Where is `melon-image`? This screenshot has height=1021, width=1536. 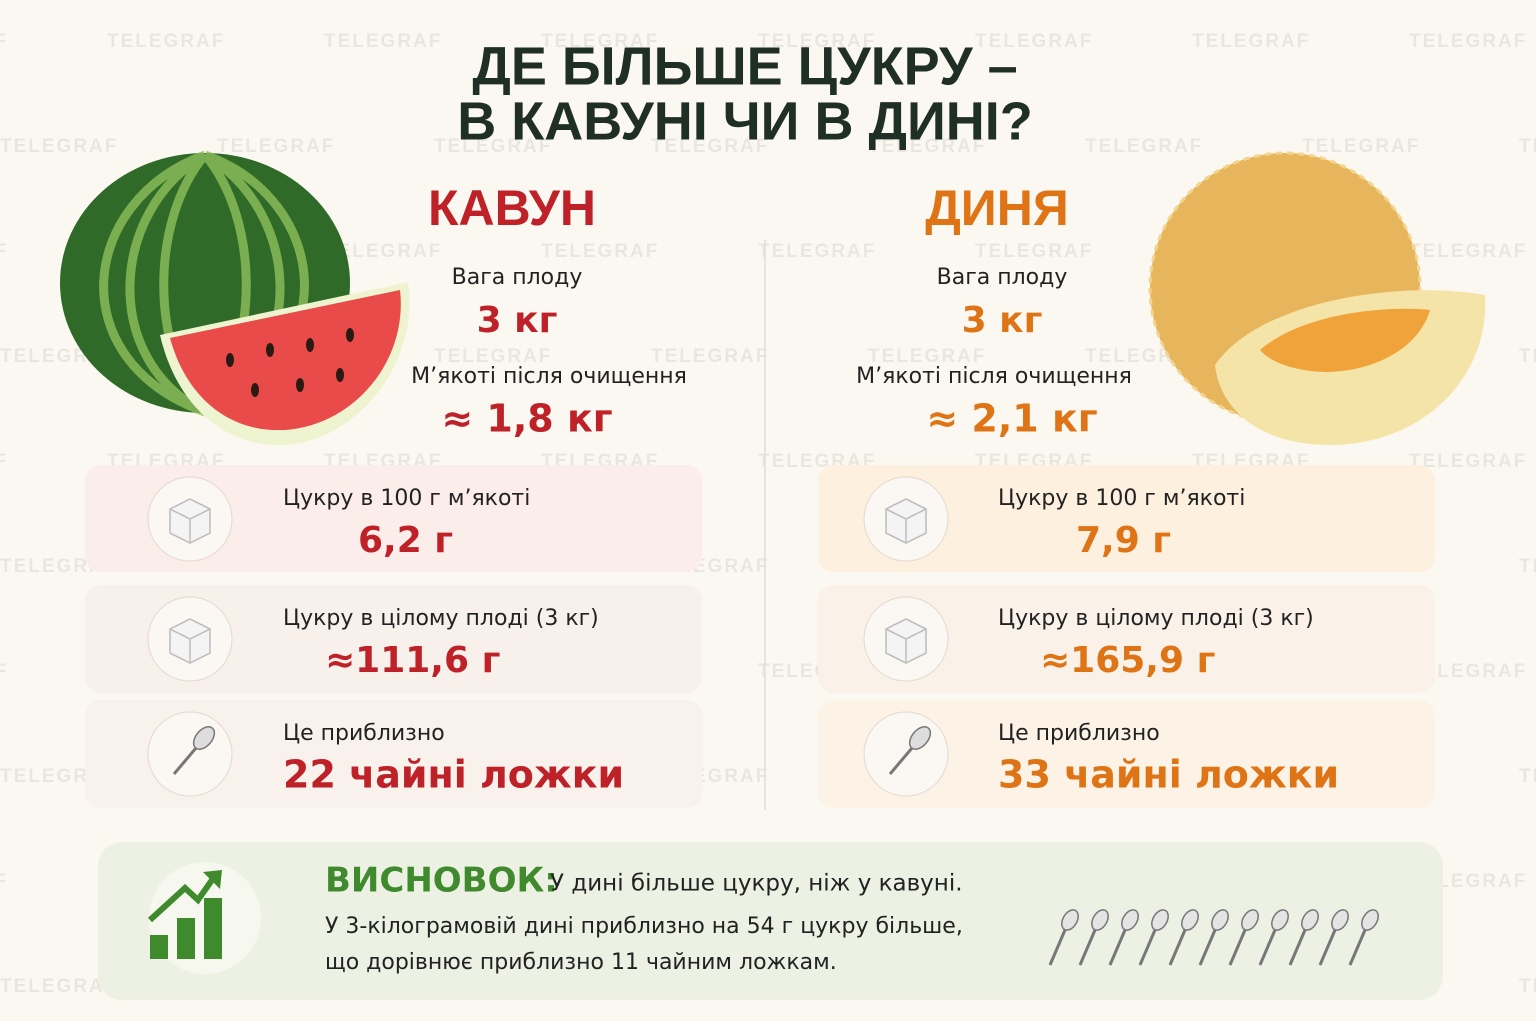 melon-image is located at coordinates (1317, 298).